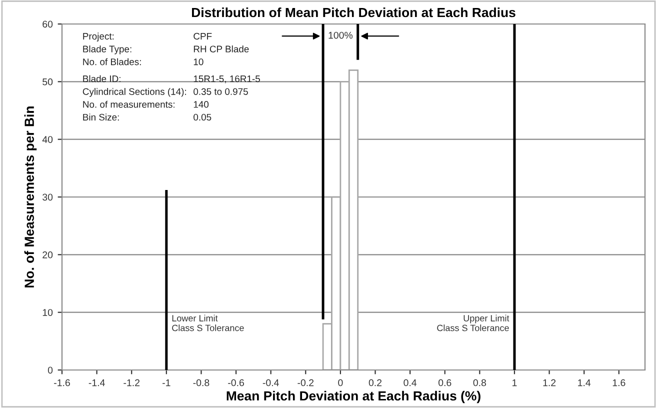 The width and height of the screenshot is (657, 408). What do you see at coordinates (47, 254) in the screenshot?
I see `y-tick-label: 20` at bounding box center [47, 254].